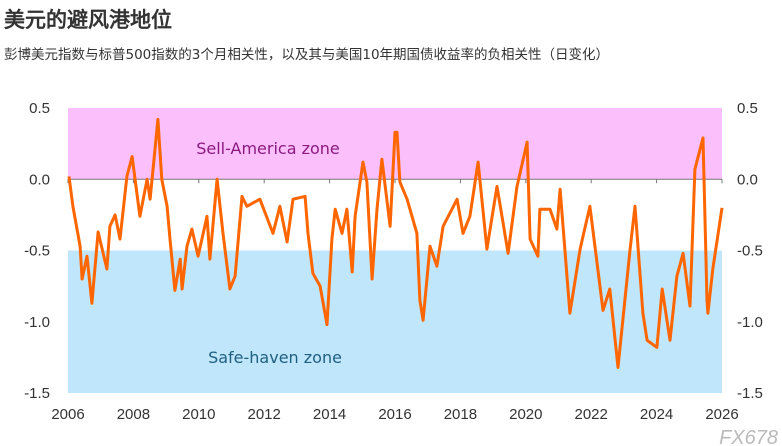 The height and width of the screenshot is (446, 782). I want to click on y-tick-label-right: -1.0, so click(750, 322).